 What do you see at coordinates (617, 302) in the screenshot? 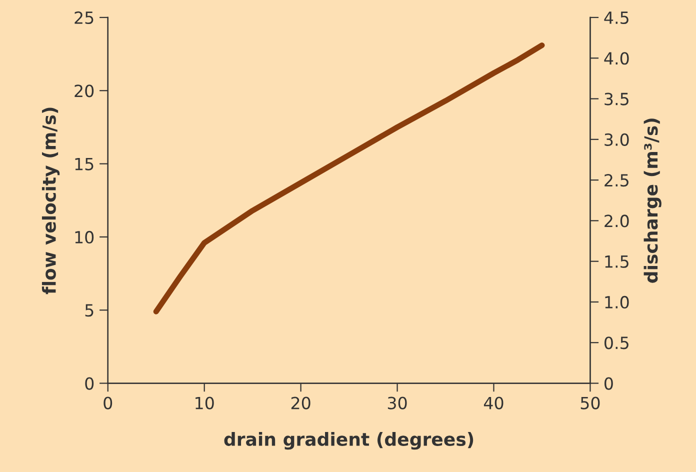
I see `y2-tick-label: 1.0` at bounding box center [617, 302].